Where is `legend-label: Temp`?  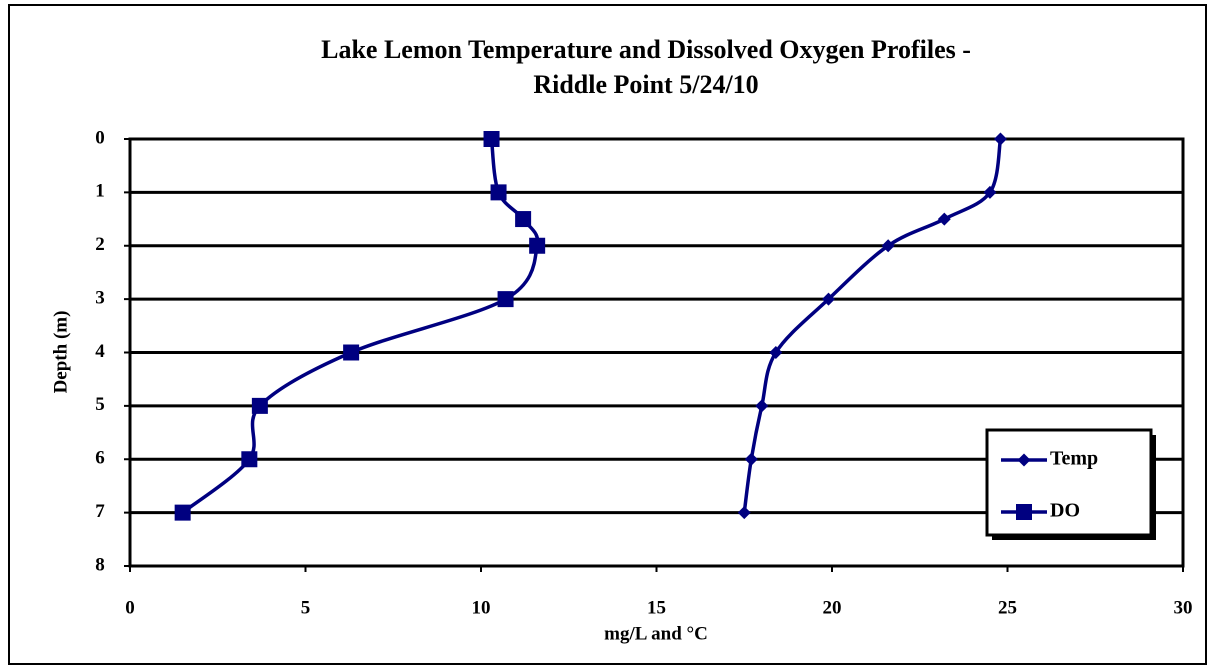 legend-label: Temp is located at coordinates (1074, 459).